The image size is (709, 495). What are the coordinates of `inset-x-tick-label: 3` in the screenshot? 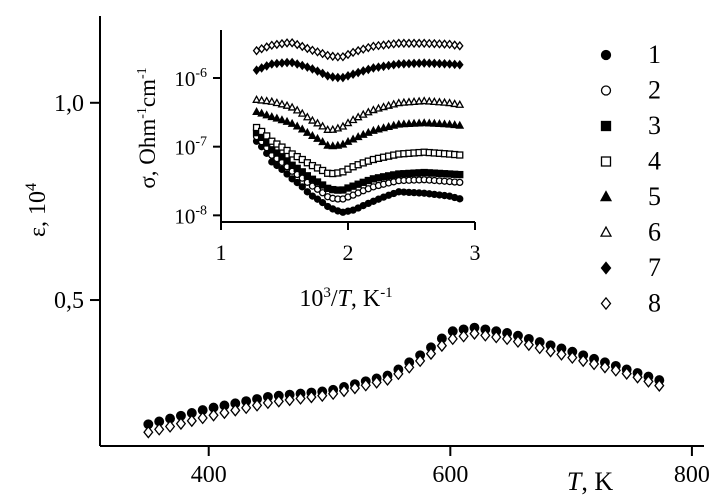 It's located at (475, 252).